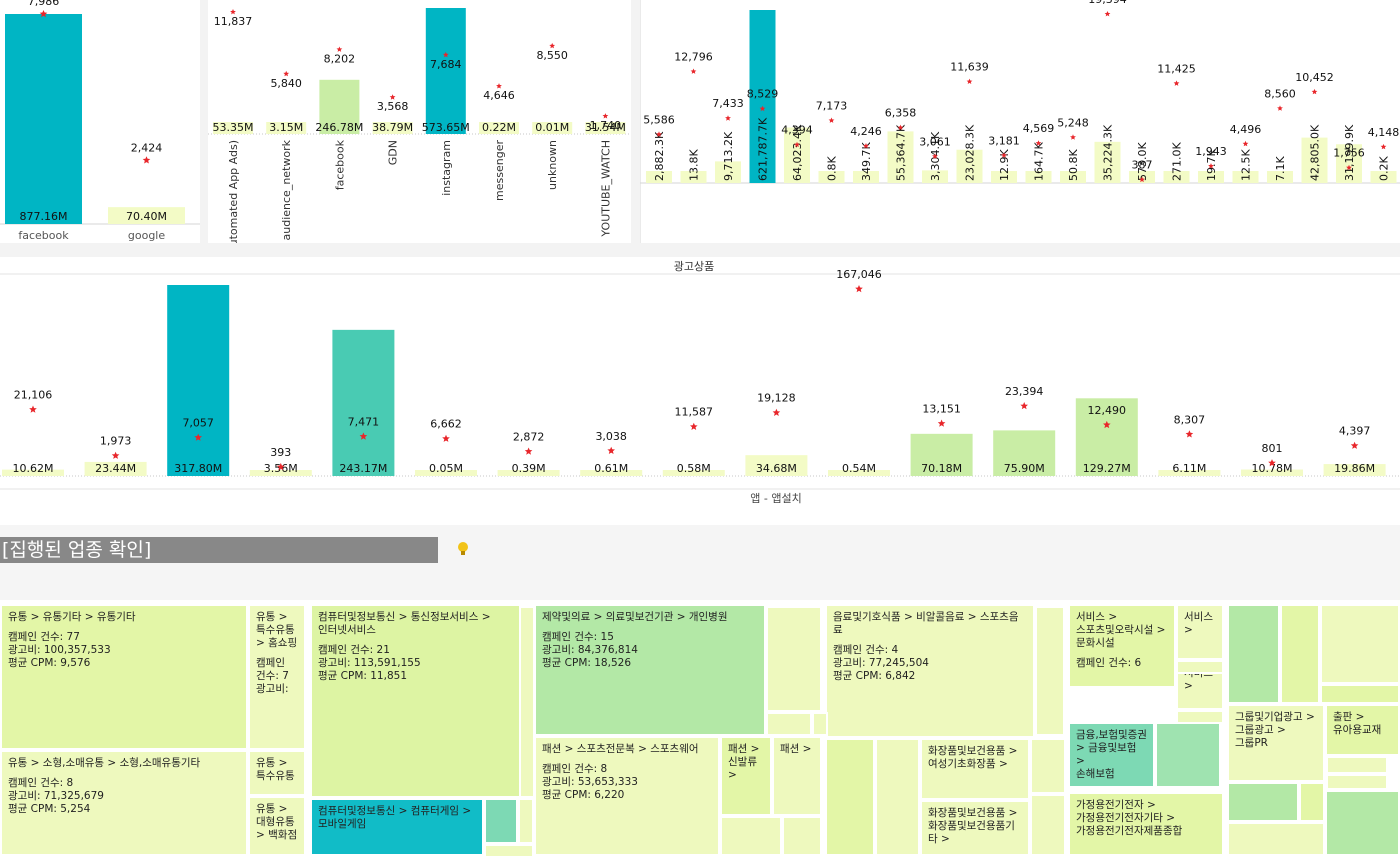 This screenshot has width=1400, height=858. I want to click on category-label: instagram, so click(446, 168).